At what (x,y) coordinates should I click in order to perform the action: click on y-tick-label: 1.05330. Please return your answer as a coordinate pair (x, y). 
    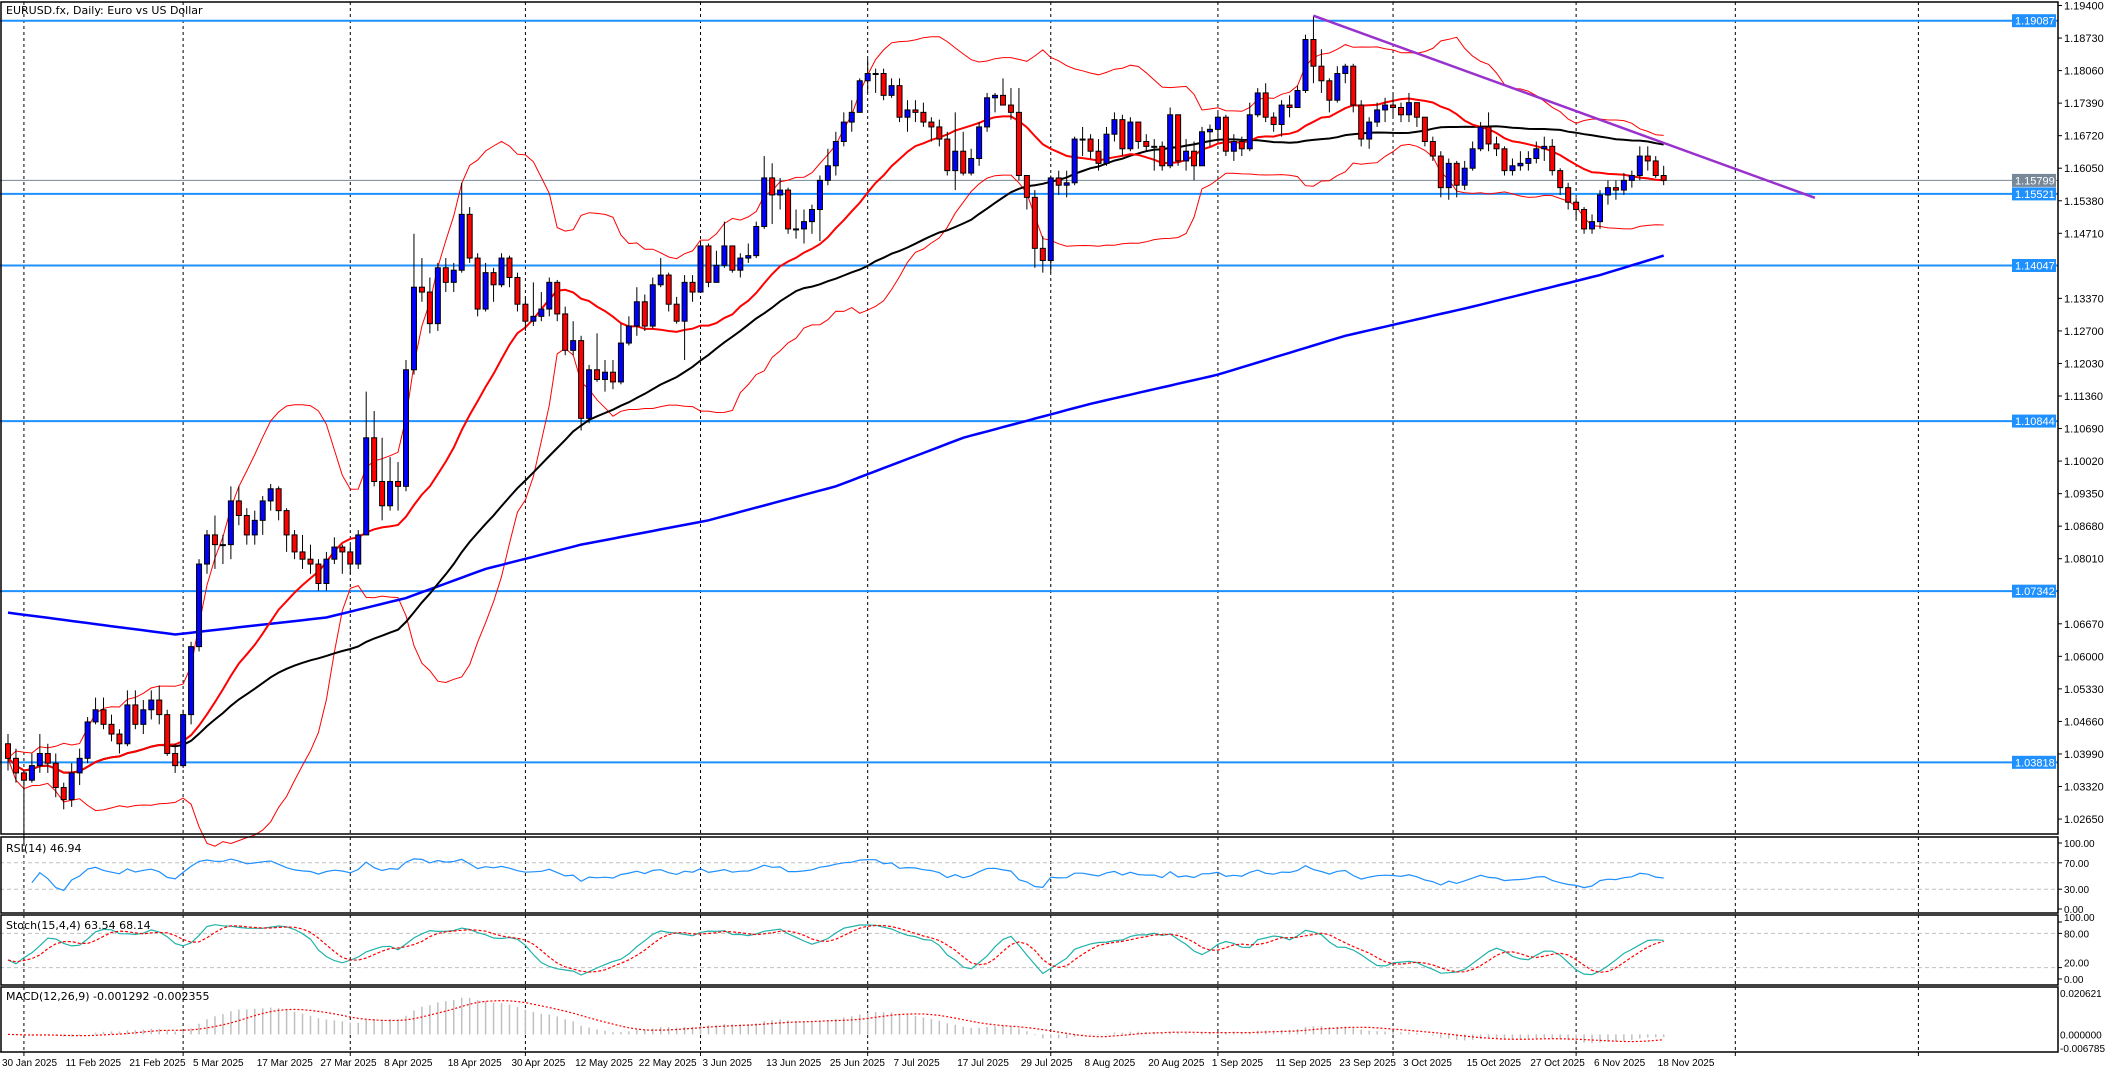
    Looking at the image, I should click on (2084, 690).